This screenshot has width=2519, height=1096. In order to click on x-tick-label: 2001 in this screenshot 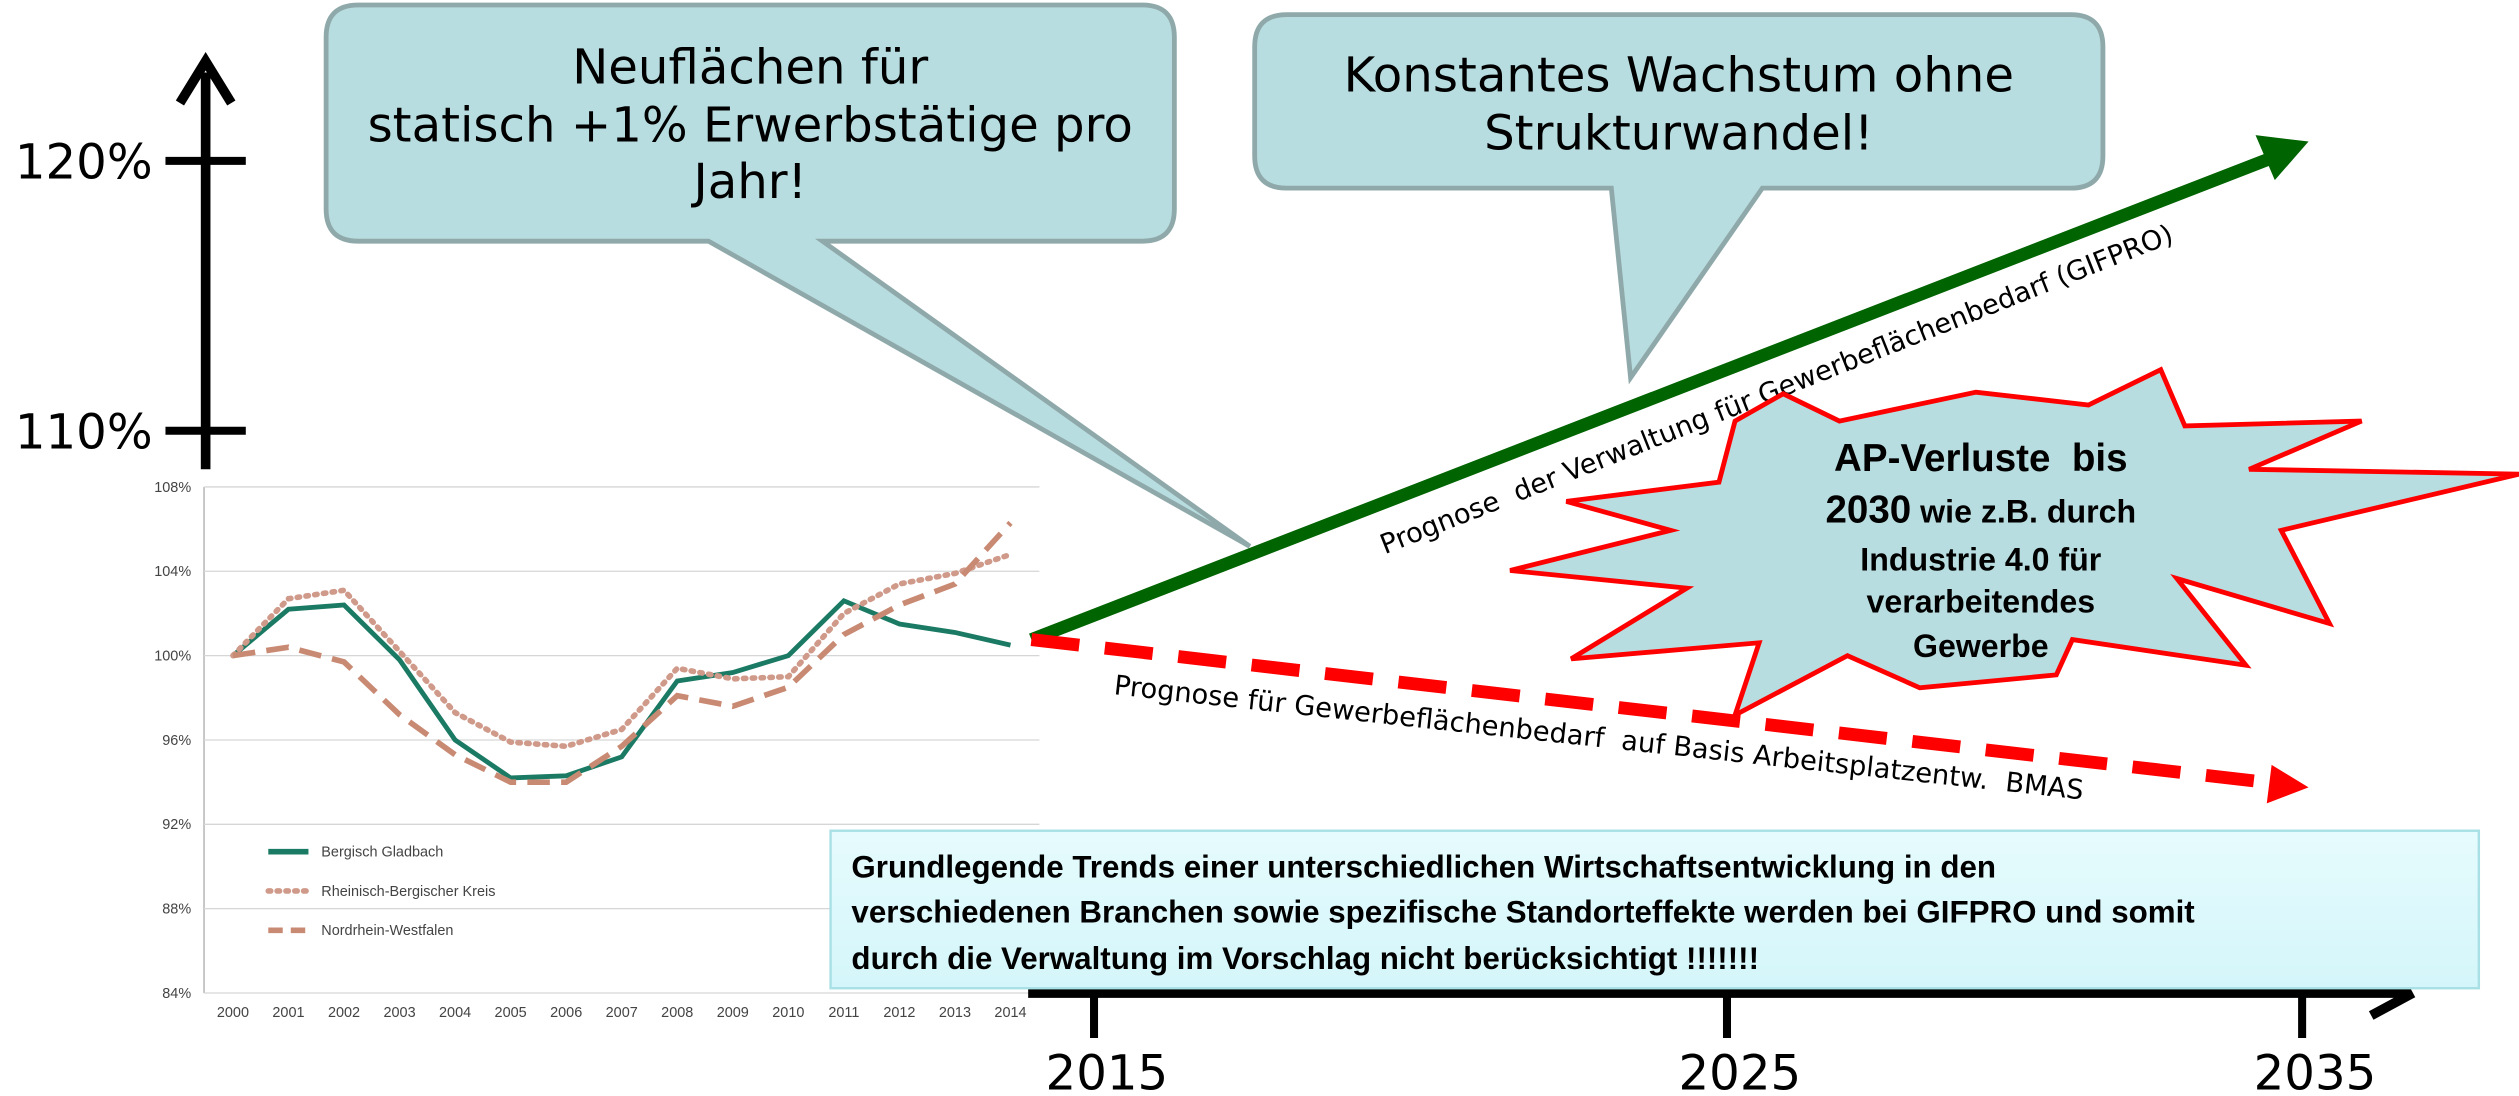, I will do `click(288, 1013)`.